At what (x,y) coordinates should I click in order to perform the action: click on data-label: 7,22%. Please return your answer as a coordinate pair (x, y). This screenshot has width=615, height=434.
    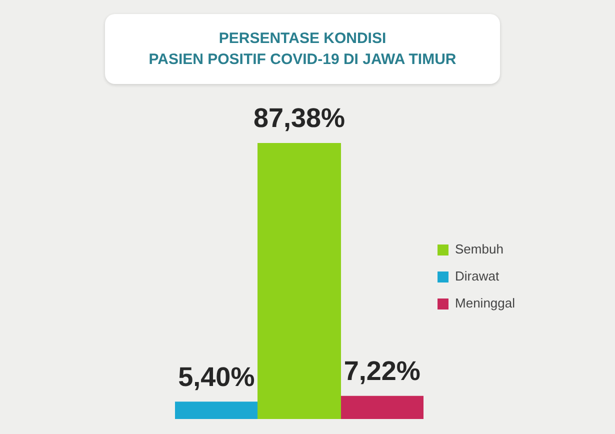
    Looking at the image, I should click on (382, 371).